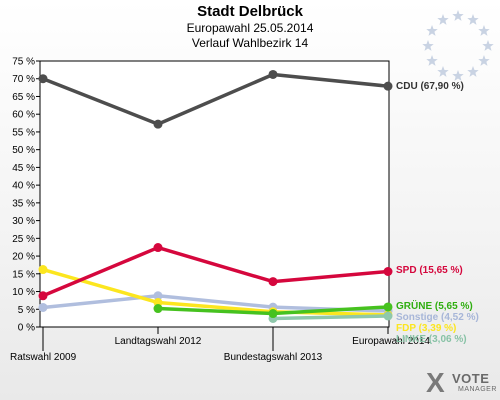 The image size is (500, 400). What do you see at coordinates (434, 305) in the screenshot?
I see `series-label-gr-ne: GRÜNE (5,65 %)` at bounding box center [434, 305].